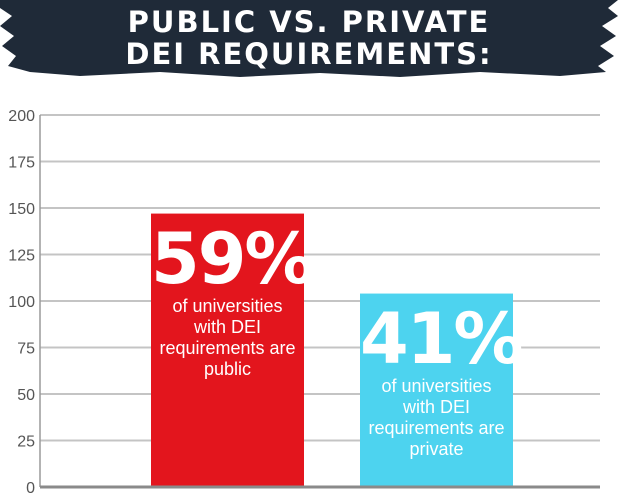 Image resolution: width=618 pixels, height=498 pixels. I want to click on y-tick-label: 0, so click(30, 488).